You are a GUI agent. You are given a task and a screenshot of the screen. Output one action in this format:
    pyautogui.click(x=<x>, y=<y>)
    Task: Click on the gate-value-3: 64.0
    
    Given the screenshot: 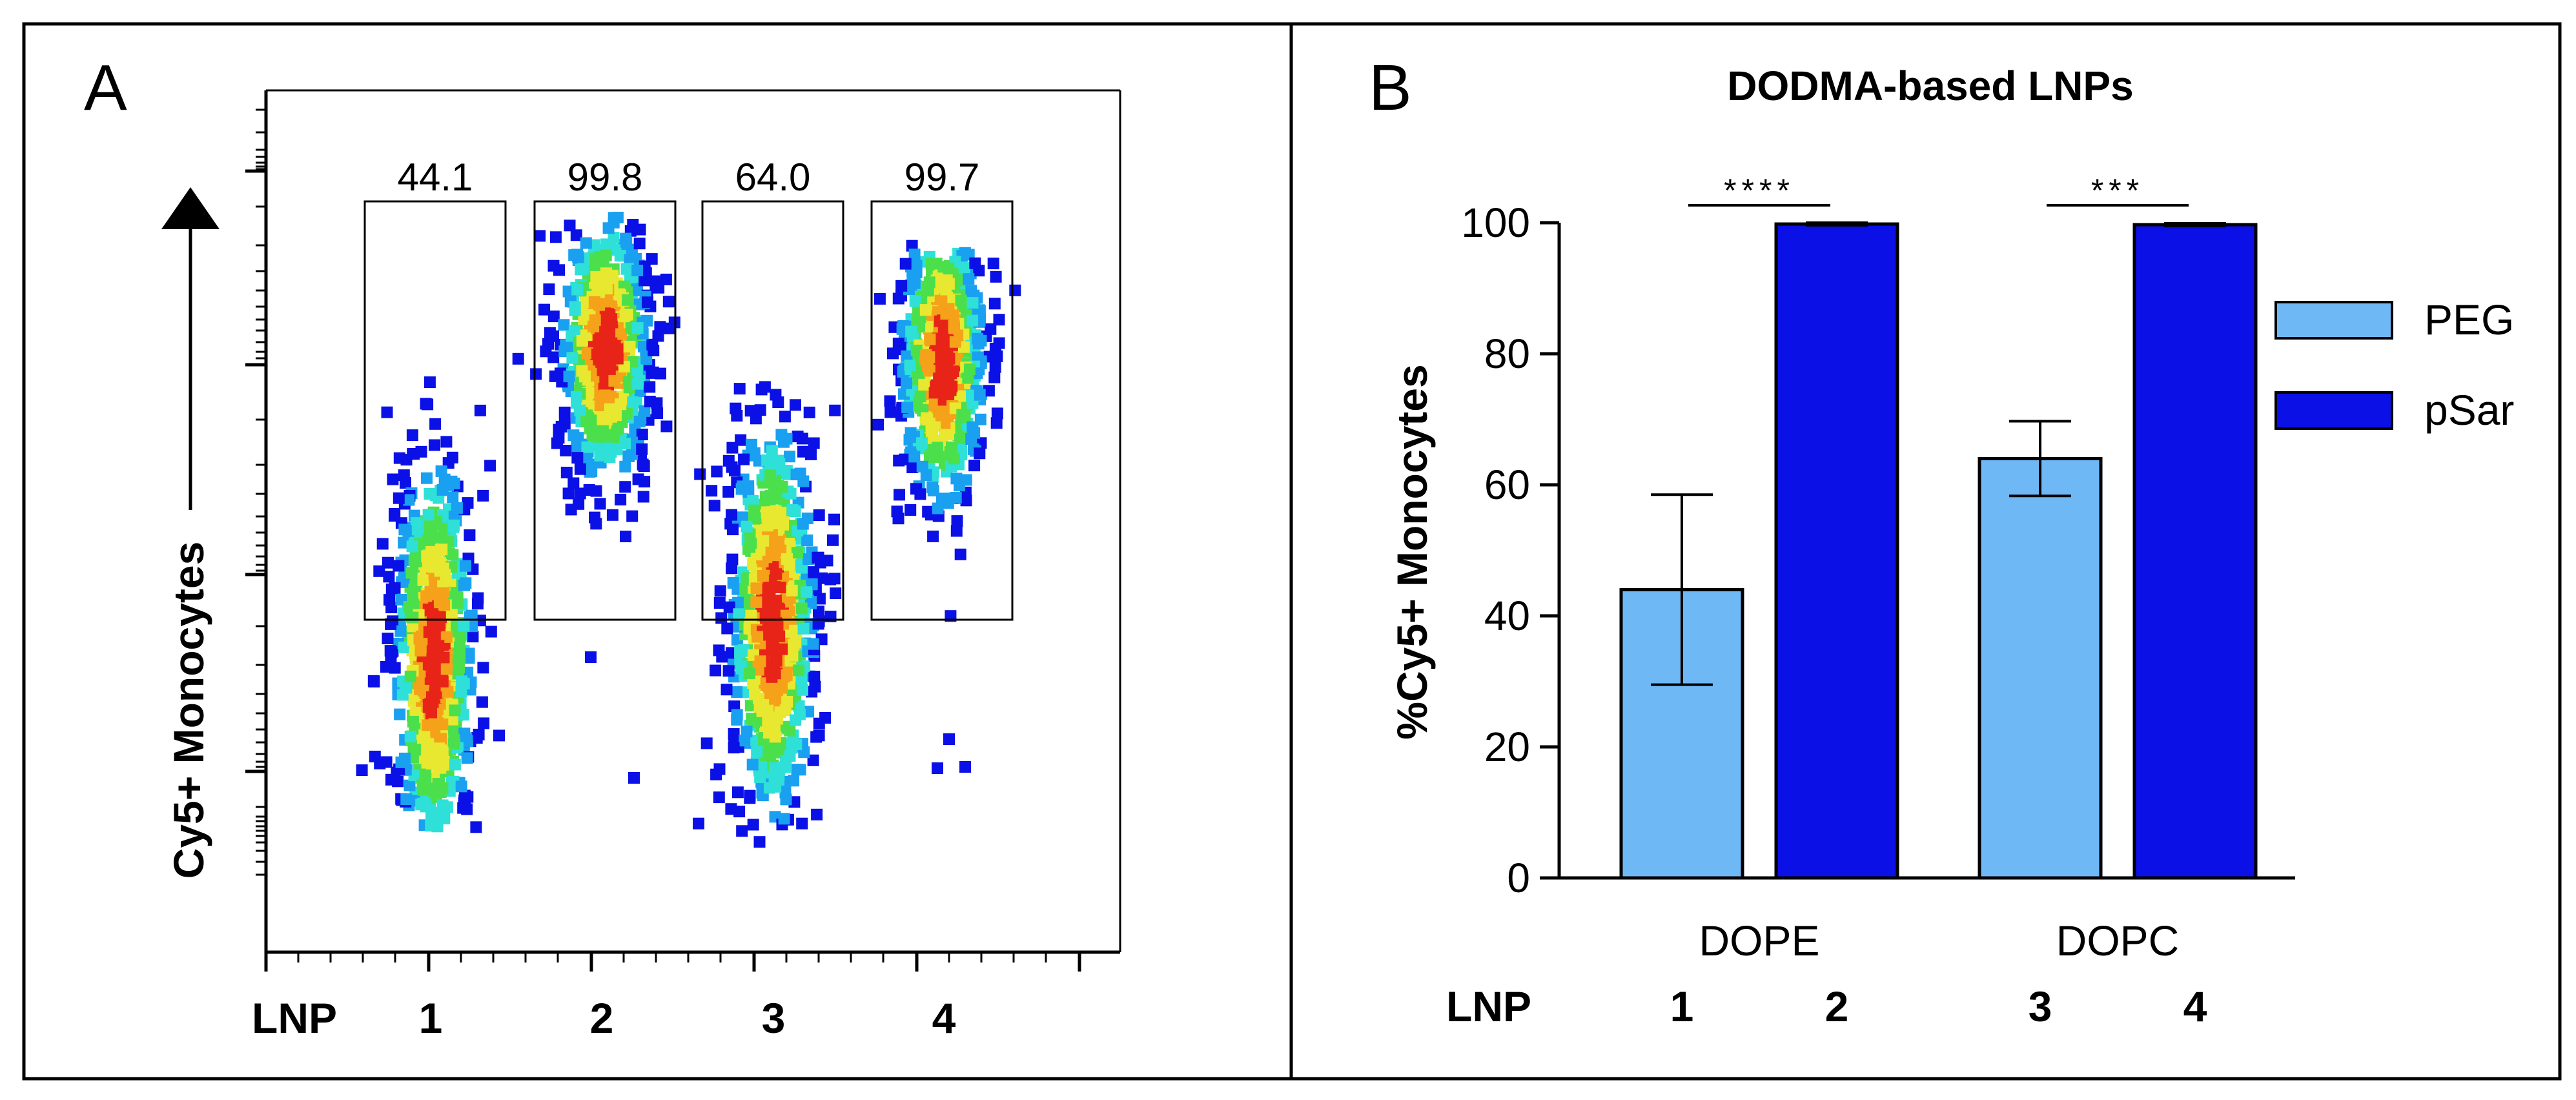 What is the action you would take?
    pyautogui.click(x=773, y=177)
    